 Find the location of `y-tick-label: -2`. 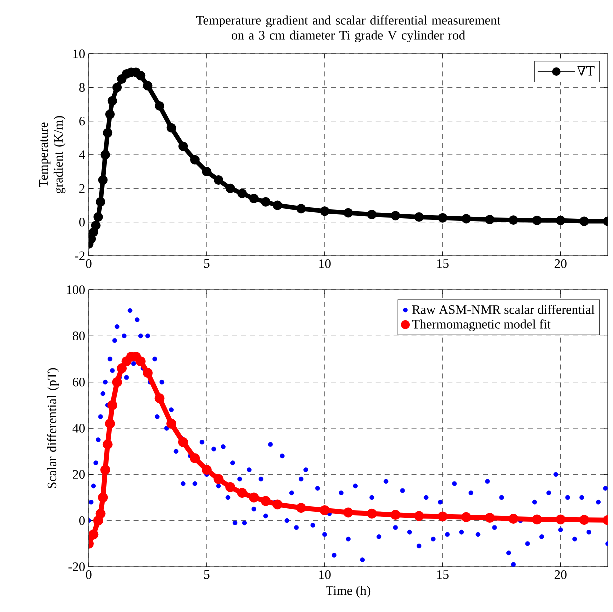

y-tick-label: -2 is located at coordinates (80, 256).